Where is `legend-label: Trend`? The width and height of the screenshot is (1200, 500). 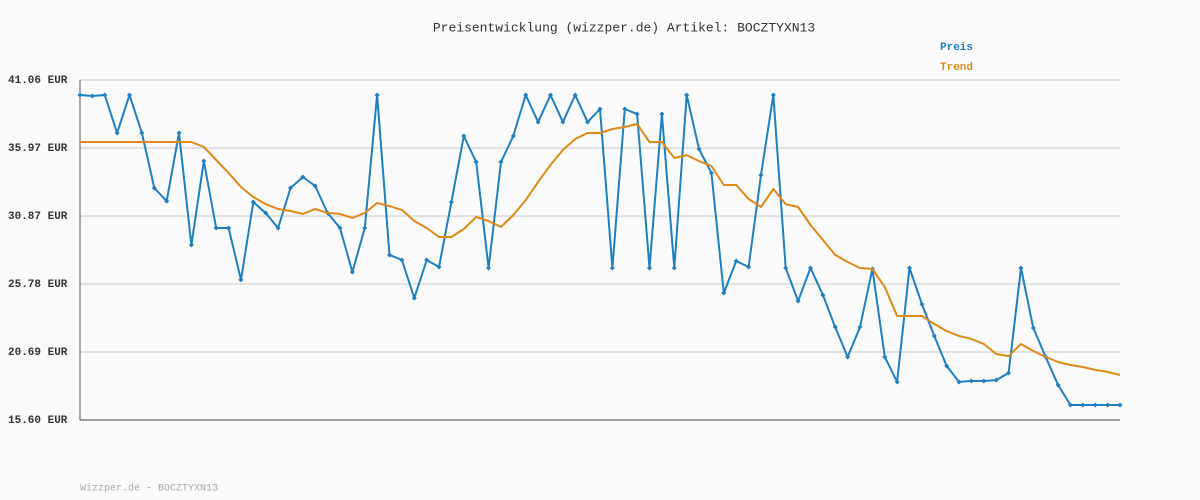 legend-label: Trend is located at coordinates (956, 68).